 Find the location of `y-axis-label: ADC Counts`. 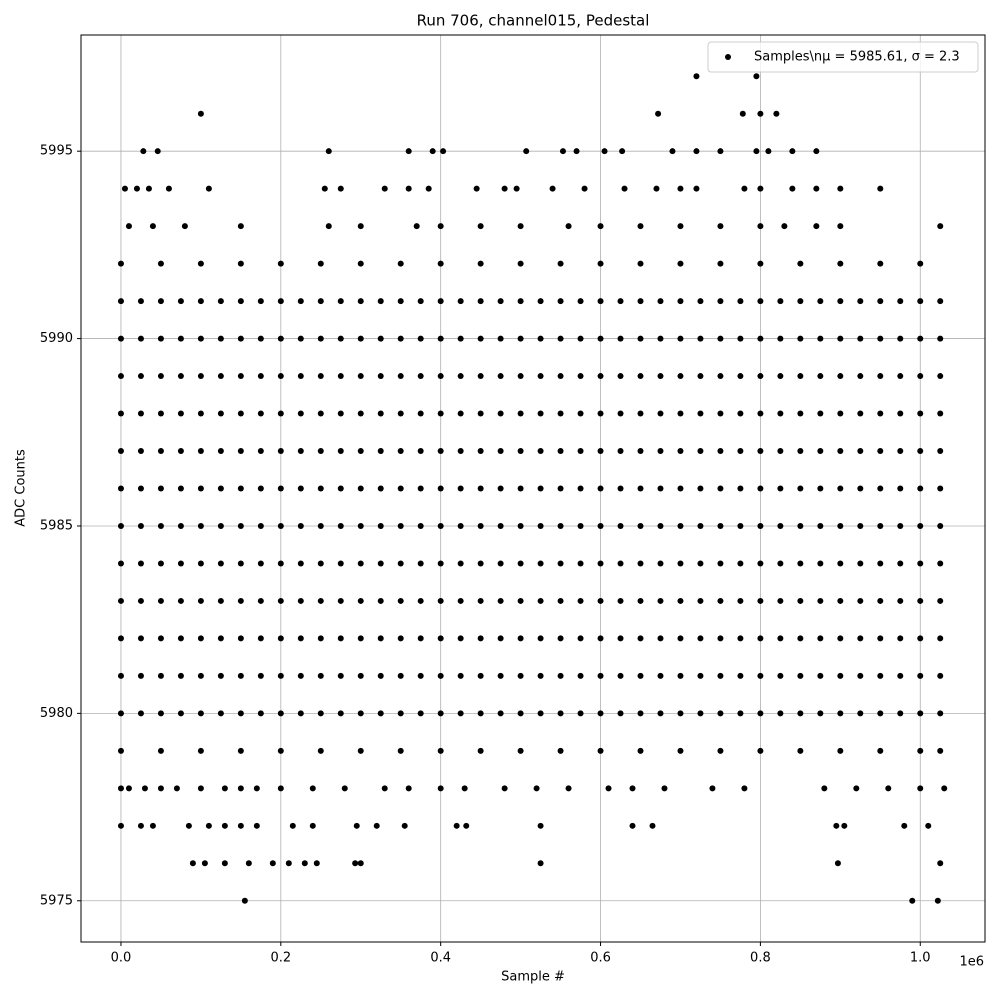

y-axis-label: ADC Counts is located at coordinates (21, 488).